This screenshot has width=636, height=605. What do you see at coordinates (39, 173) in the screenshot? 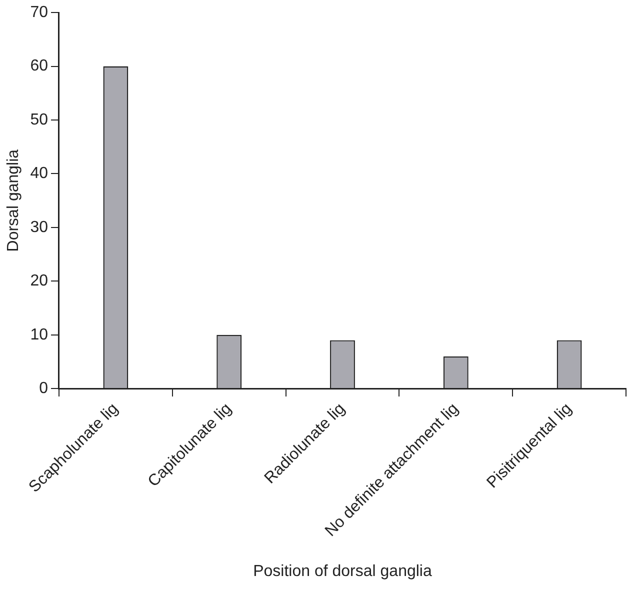
I see `y-tick-label: 40` at bounding box center [39, 173].